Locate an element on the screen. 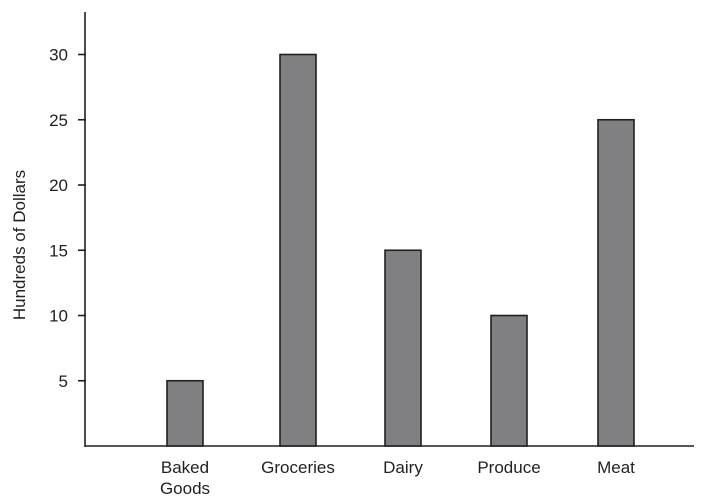  y-tick-label: 15 is located at coordinates (58, 250).